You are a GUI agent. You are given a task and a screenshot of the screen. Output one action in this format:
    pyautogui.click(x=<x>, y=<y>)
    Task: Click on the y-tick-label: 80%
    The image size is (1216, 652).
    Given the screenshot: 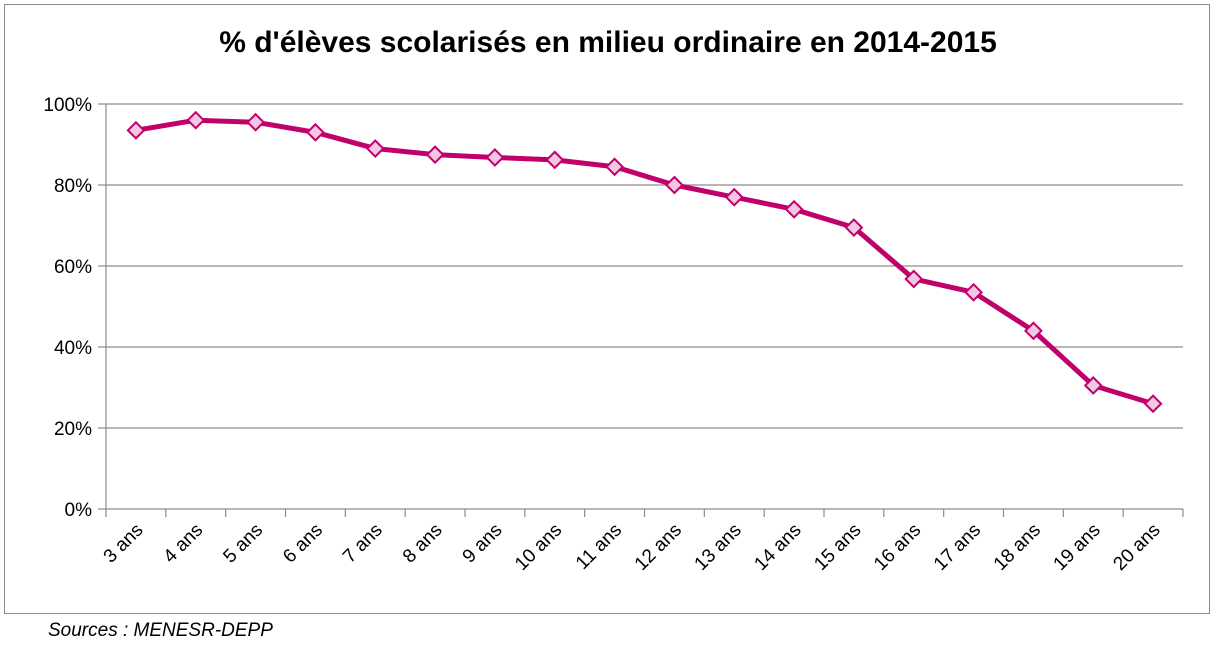 What is the action you would take?
    pyautogui.click(x=73, y=186)
    